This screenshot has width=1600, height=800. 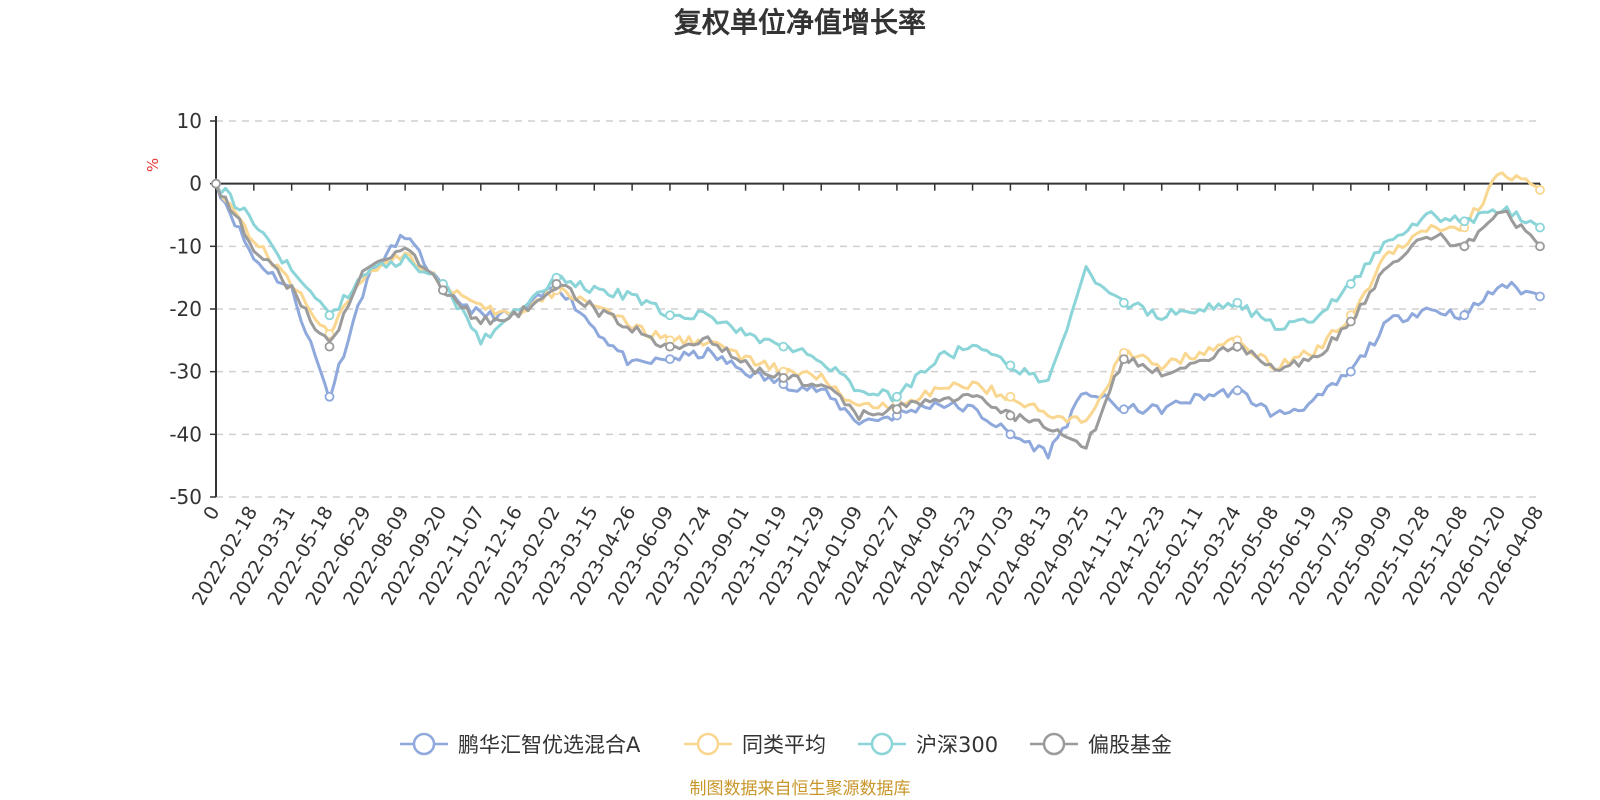 I want to click on legend-label: 同类平均, so click(x=784, y=745).